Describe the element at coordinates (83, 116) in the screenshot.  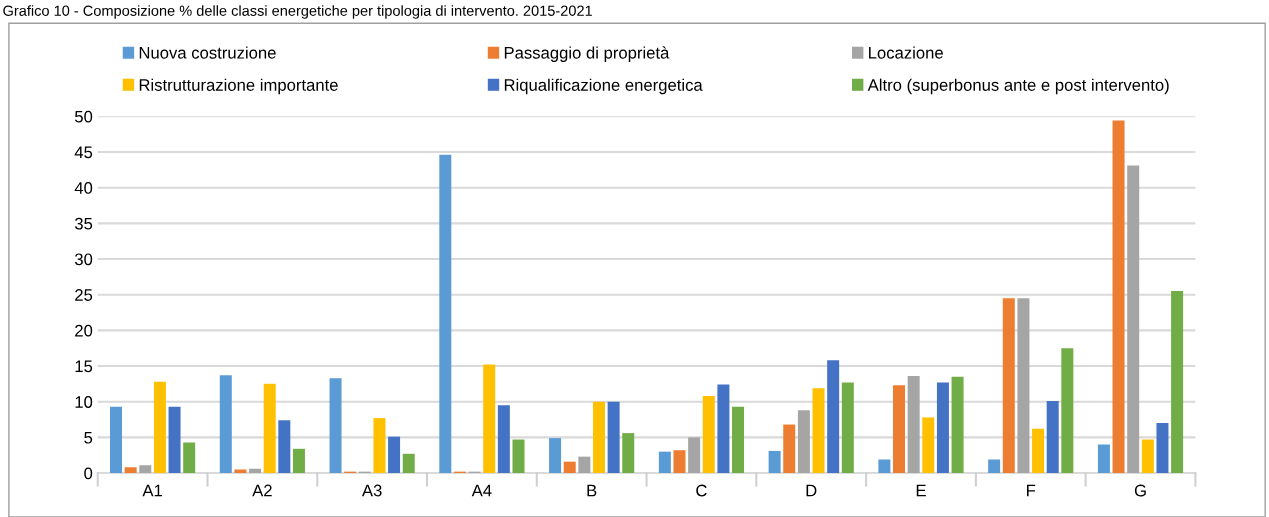
I see `y-tick-label: 50` at that location.